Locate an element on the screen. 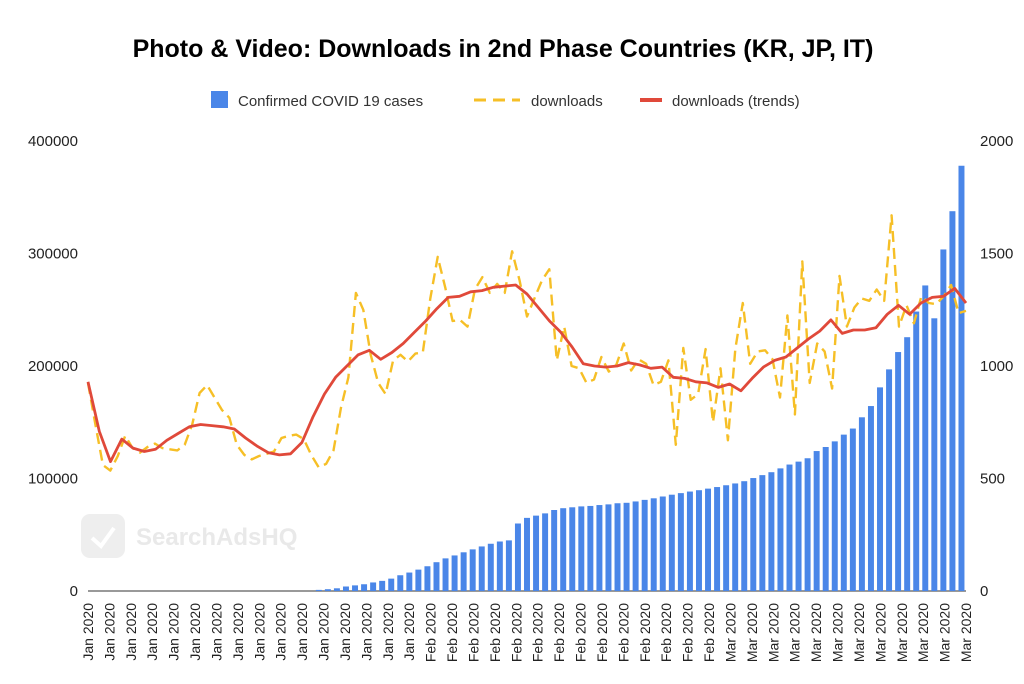  watermark-check-icon is located at coordinates (103, 537).